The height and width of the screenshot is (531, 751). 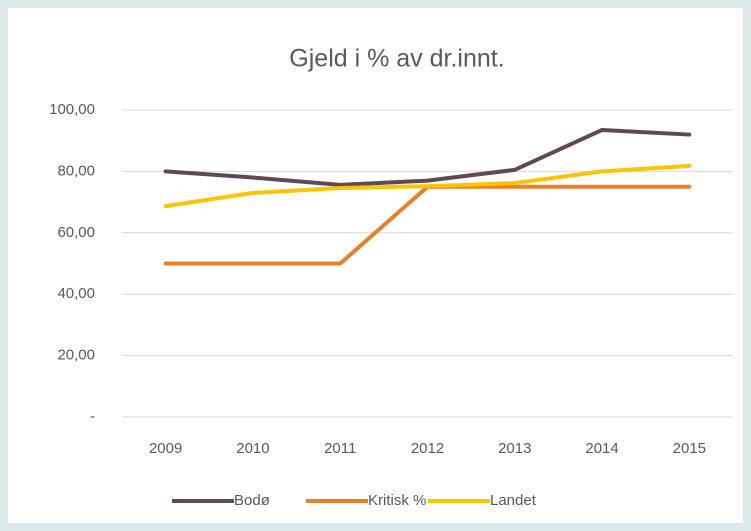 I want to click on x-tick-label: 2012, so click(x=427, y=448).